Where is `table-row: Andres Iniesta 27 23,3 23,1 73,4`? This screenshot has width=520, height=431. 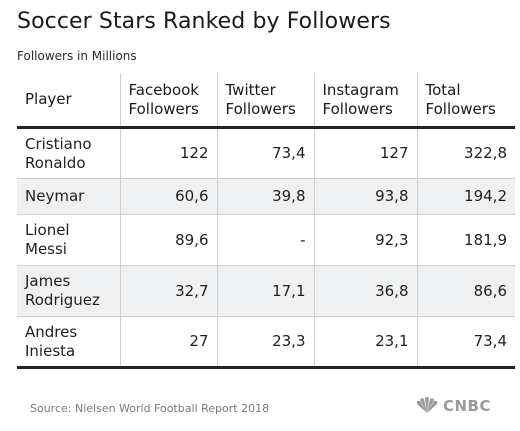
table-row: Andres Iniesta 27 23,3 23,1 73,4 is located at coordinates (266, 342).